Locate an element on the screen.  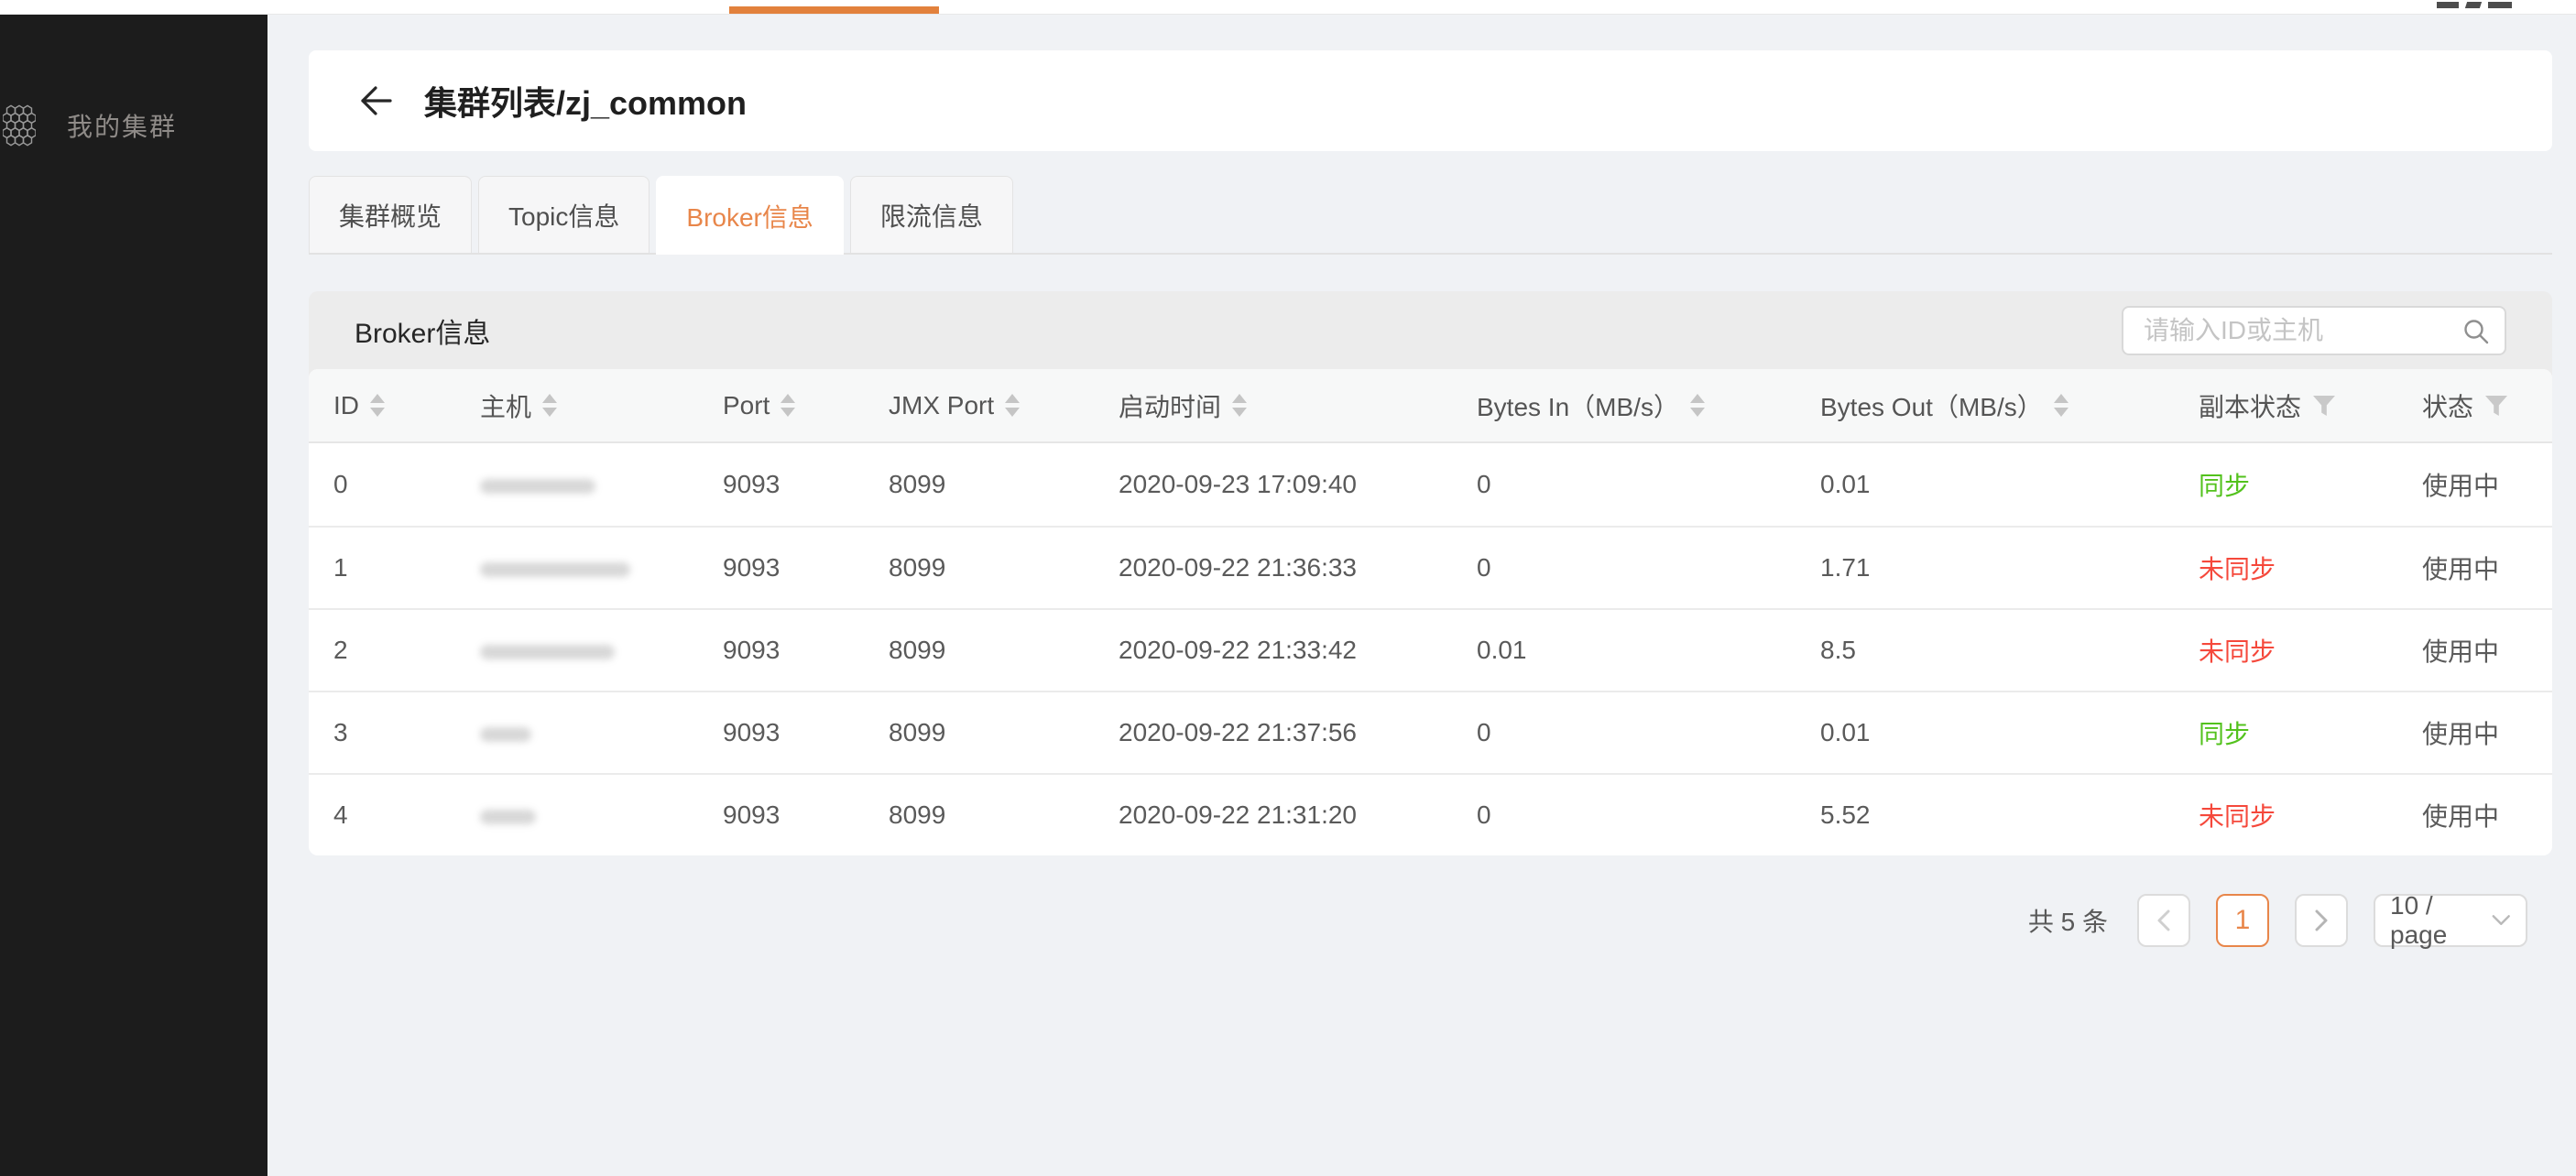
tab-3: 限流信息 is located at coordinates (931, 214).